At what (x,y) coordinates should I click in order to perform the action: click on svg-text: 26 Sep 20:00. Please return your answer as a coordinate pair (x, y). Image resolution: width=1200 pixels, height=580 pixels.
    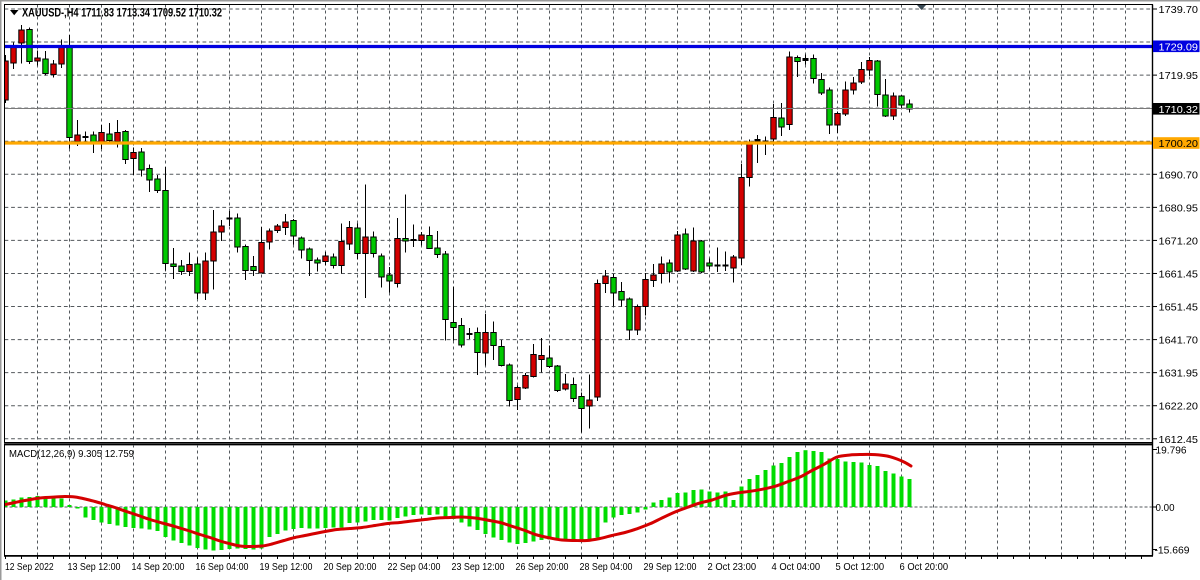
    Looking at the image, I should click on (542, 567).